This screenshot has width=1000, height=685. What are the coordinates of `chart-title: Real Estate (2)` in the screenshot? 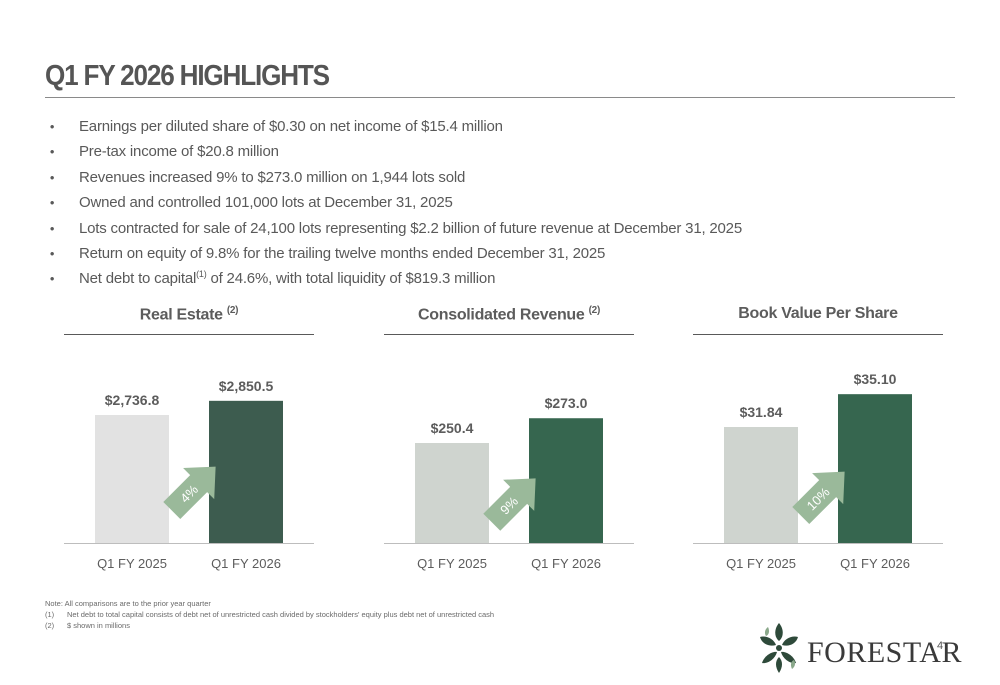 It's located at (189, 314).